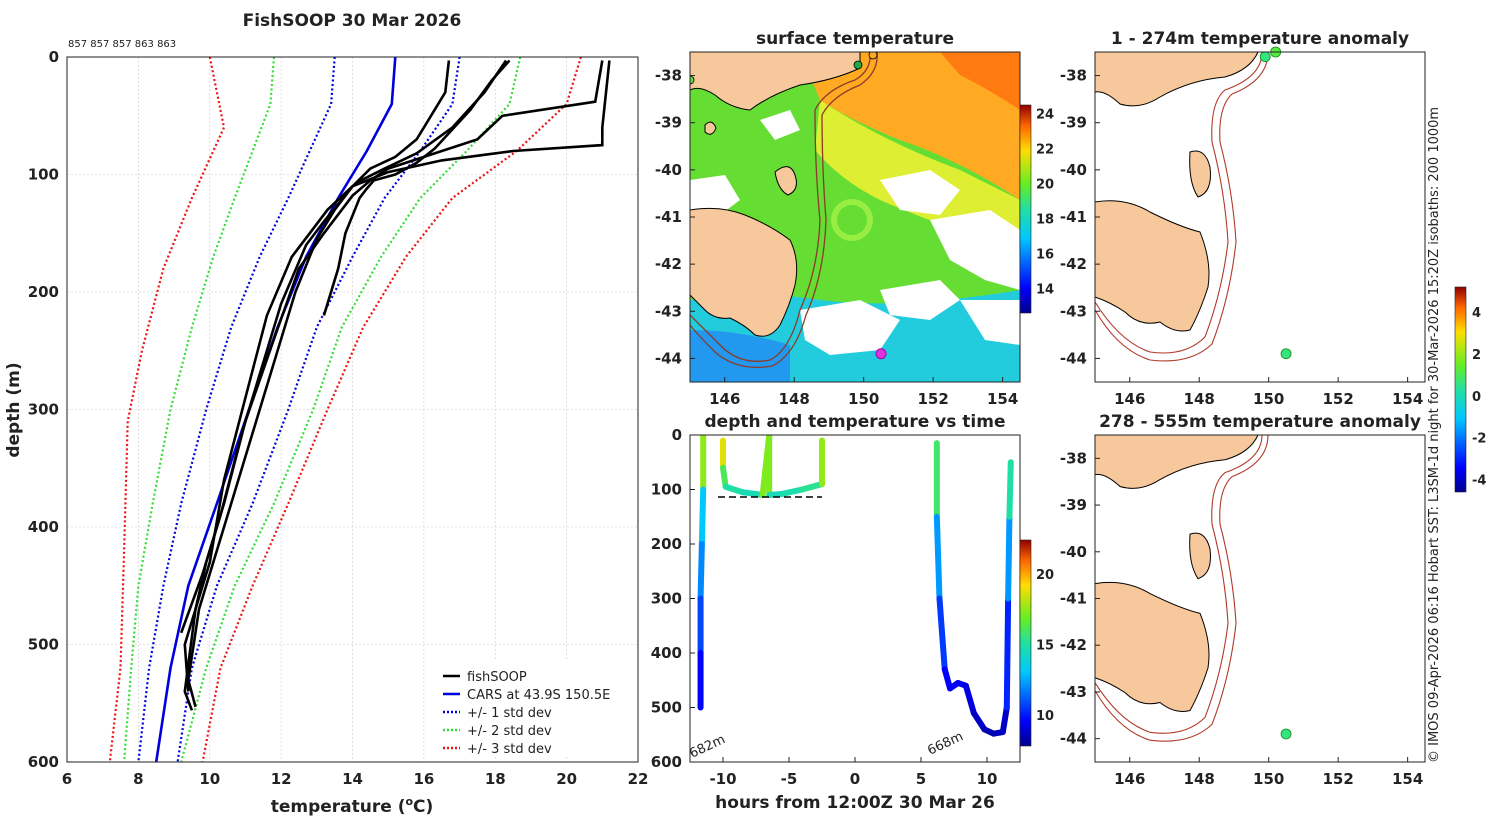  Describe the element at coordinates (352, 806) in the screenshot. I see `profile-xlabel: temperature (oC)` at that location.